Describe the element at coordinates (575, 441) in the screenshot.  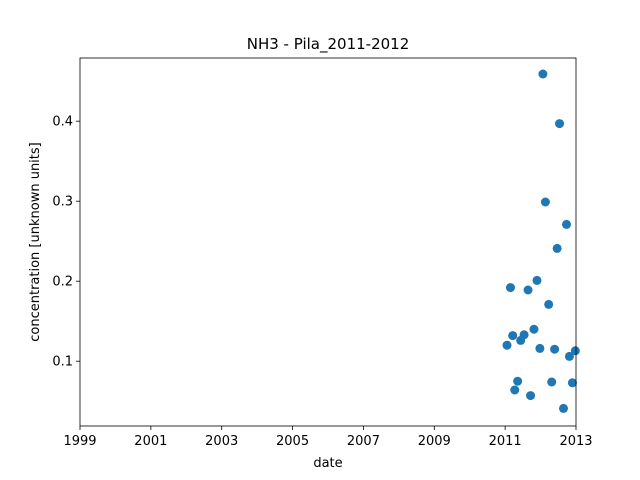
I see `x-tick-label: 2013` at that location.